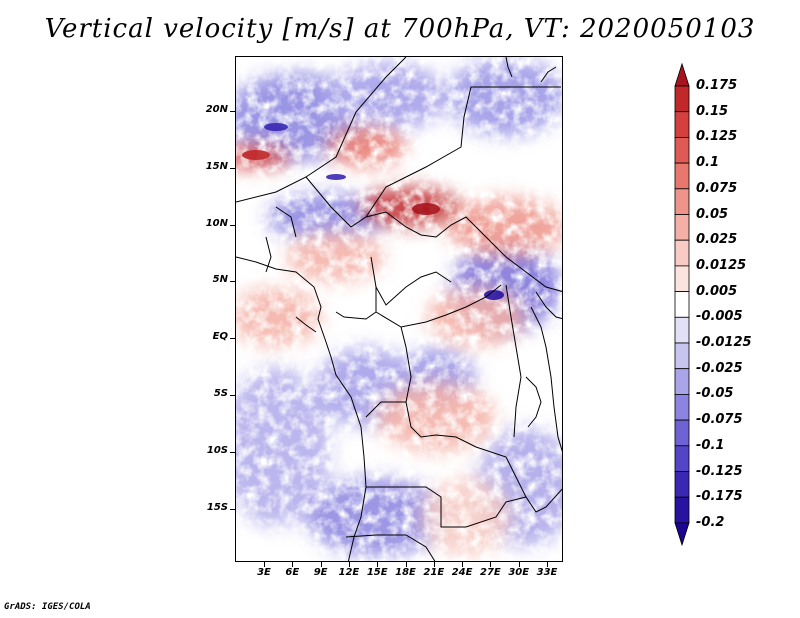 Image resolution: width=800 pixels, height=618 pixels. I want to click on lat-tick-label: 5N, so click(220, 280).